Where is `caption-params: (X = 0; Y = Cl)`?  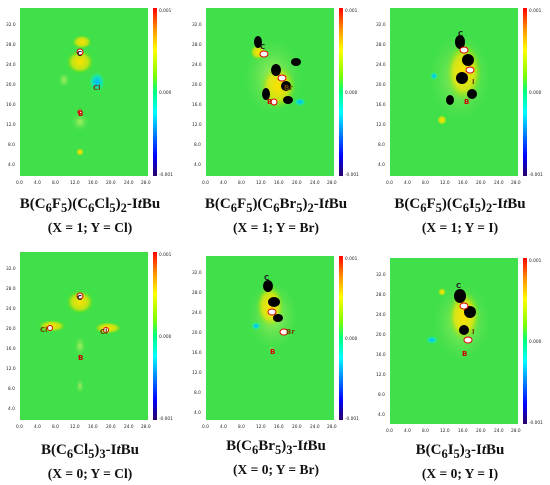
caption-params: (X = 0; Y = Cl) is located at coordinates (90, 473).